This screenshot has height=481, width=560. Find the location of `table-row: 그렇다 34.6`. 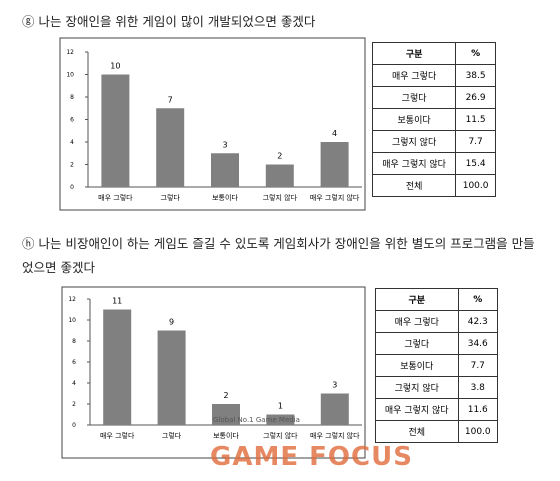

table-row: 그렇다 34.6 is located at coordinates (437, 343).